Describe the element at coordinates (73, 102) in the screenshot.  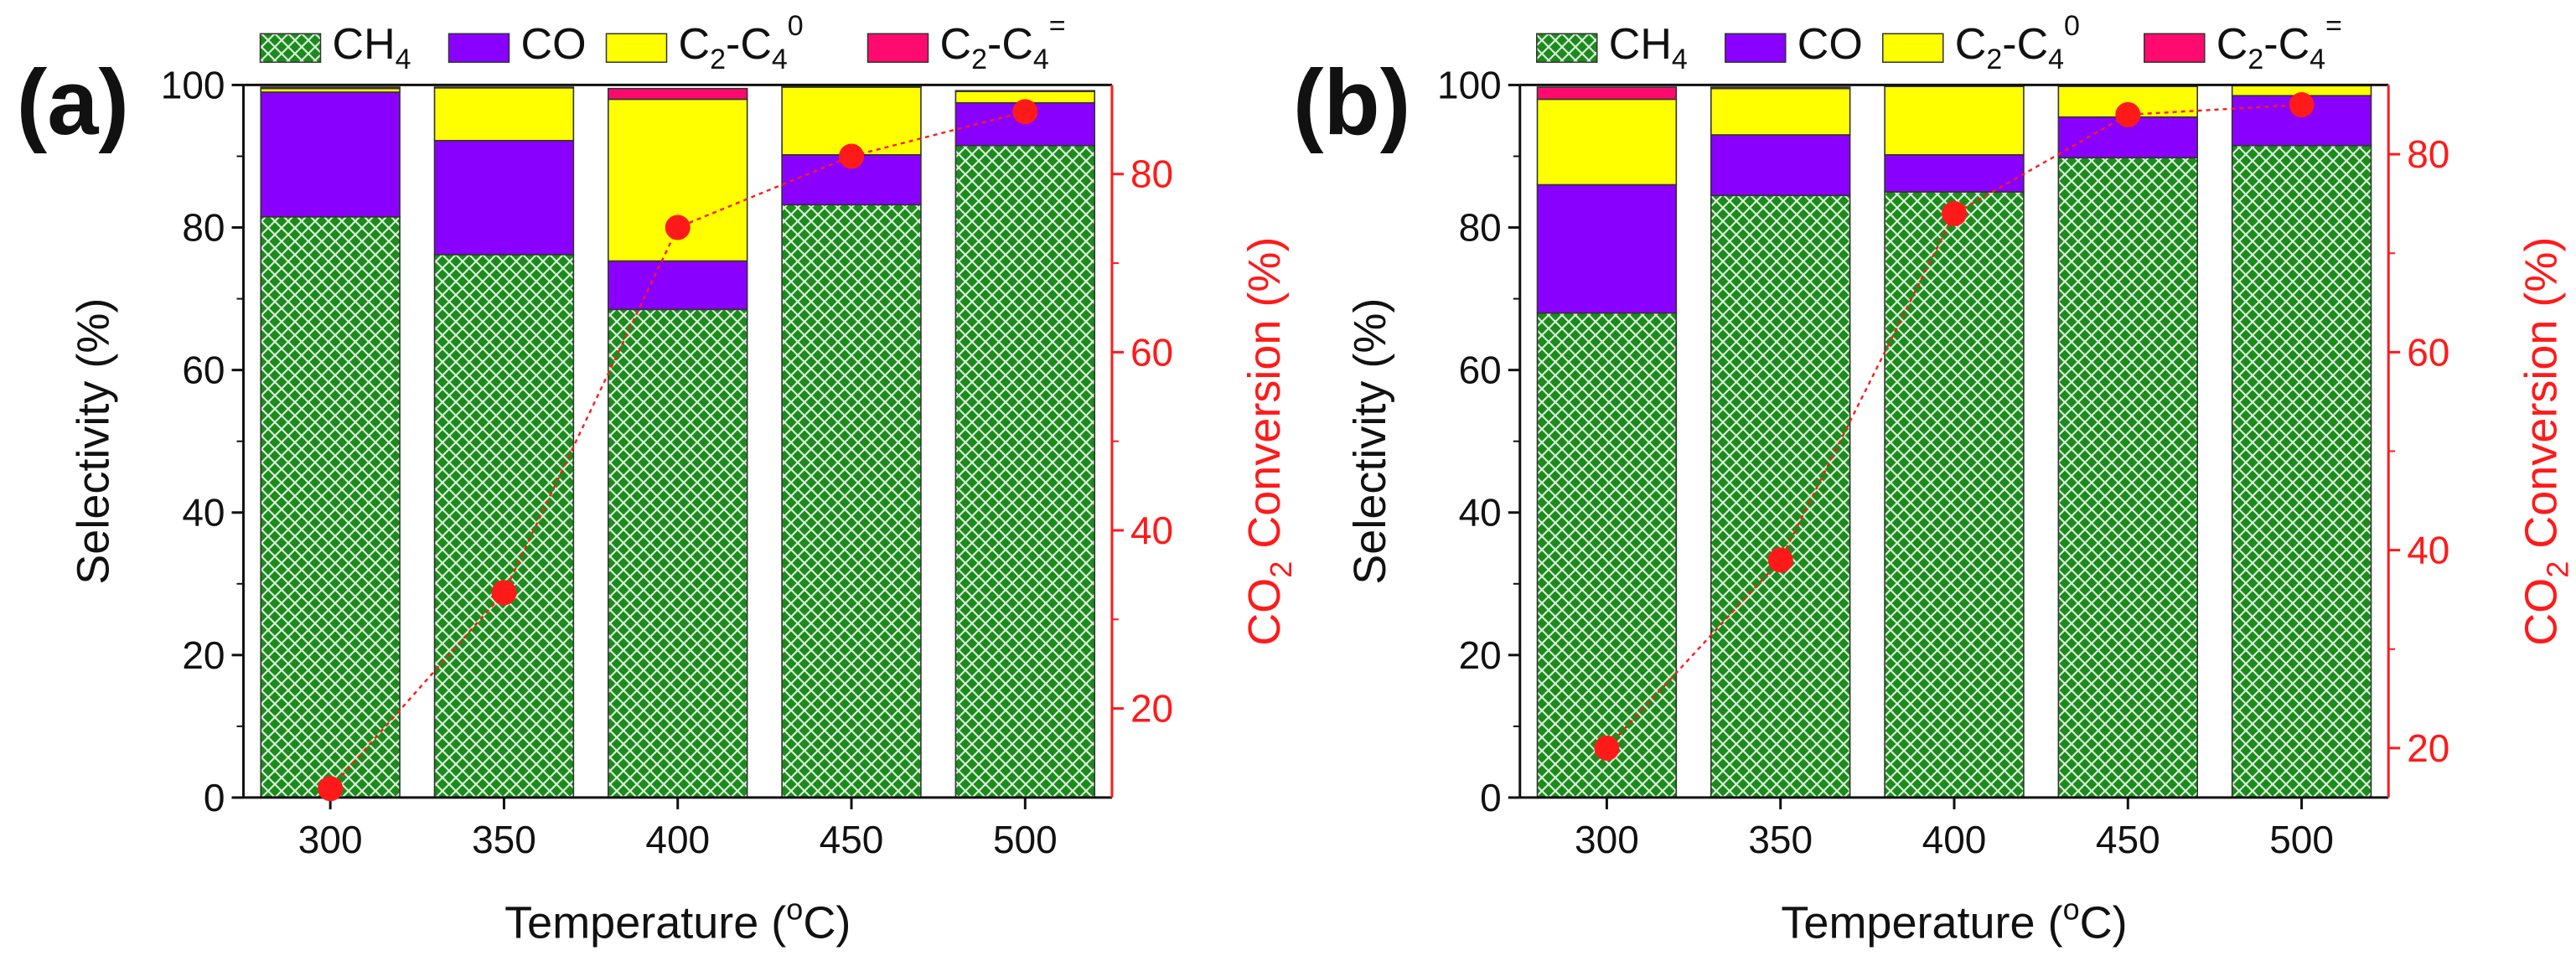
I see `panel-label: (a)` at that location.